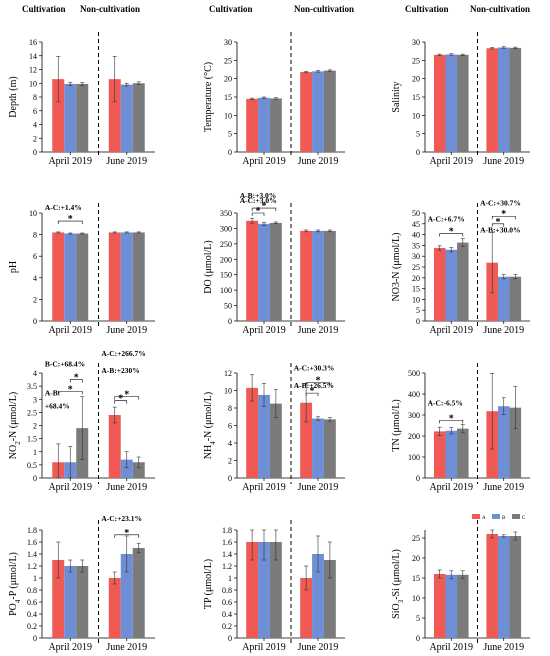 The height and width of the screenshot is (656, 550). I want to click on y-axis-label: NO3-N (μmol/L), so click(396, 267).